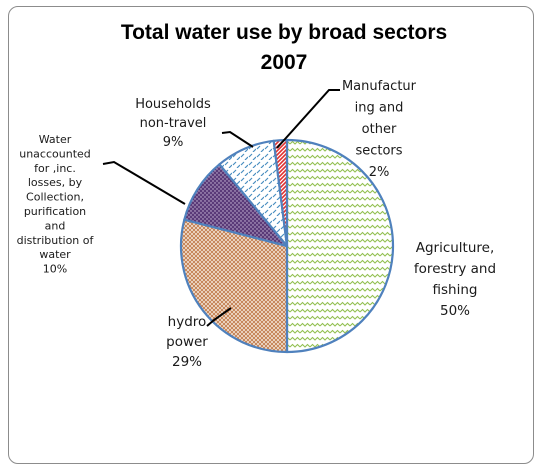 This screenshot has height=470, width=548. I want to click on slice-label-line: purification, so click(55, 211).